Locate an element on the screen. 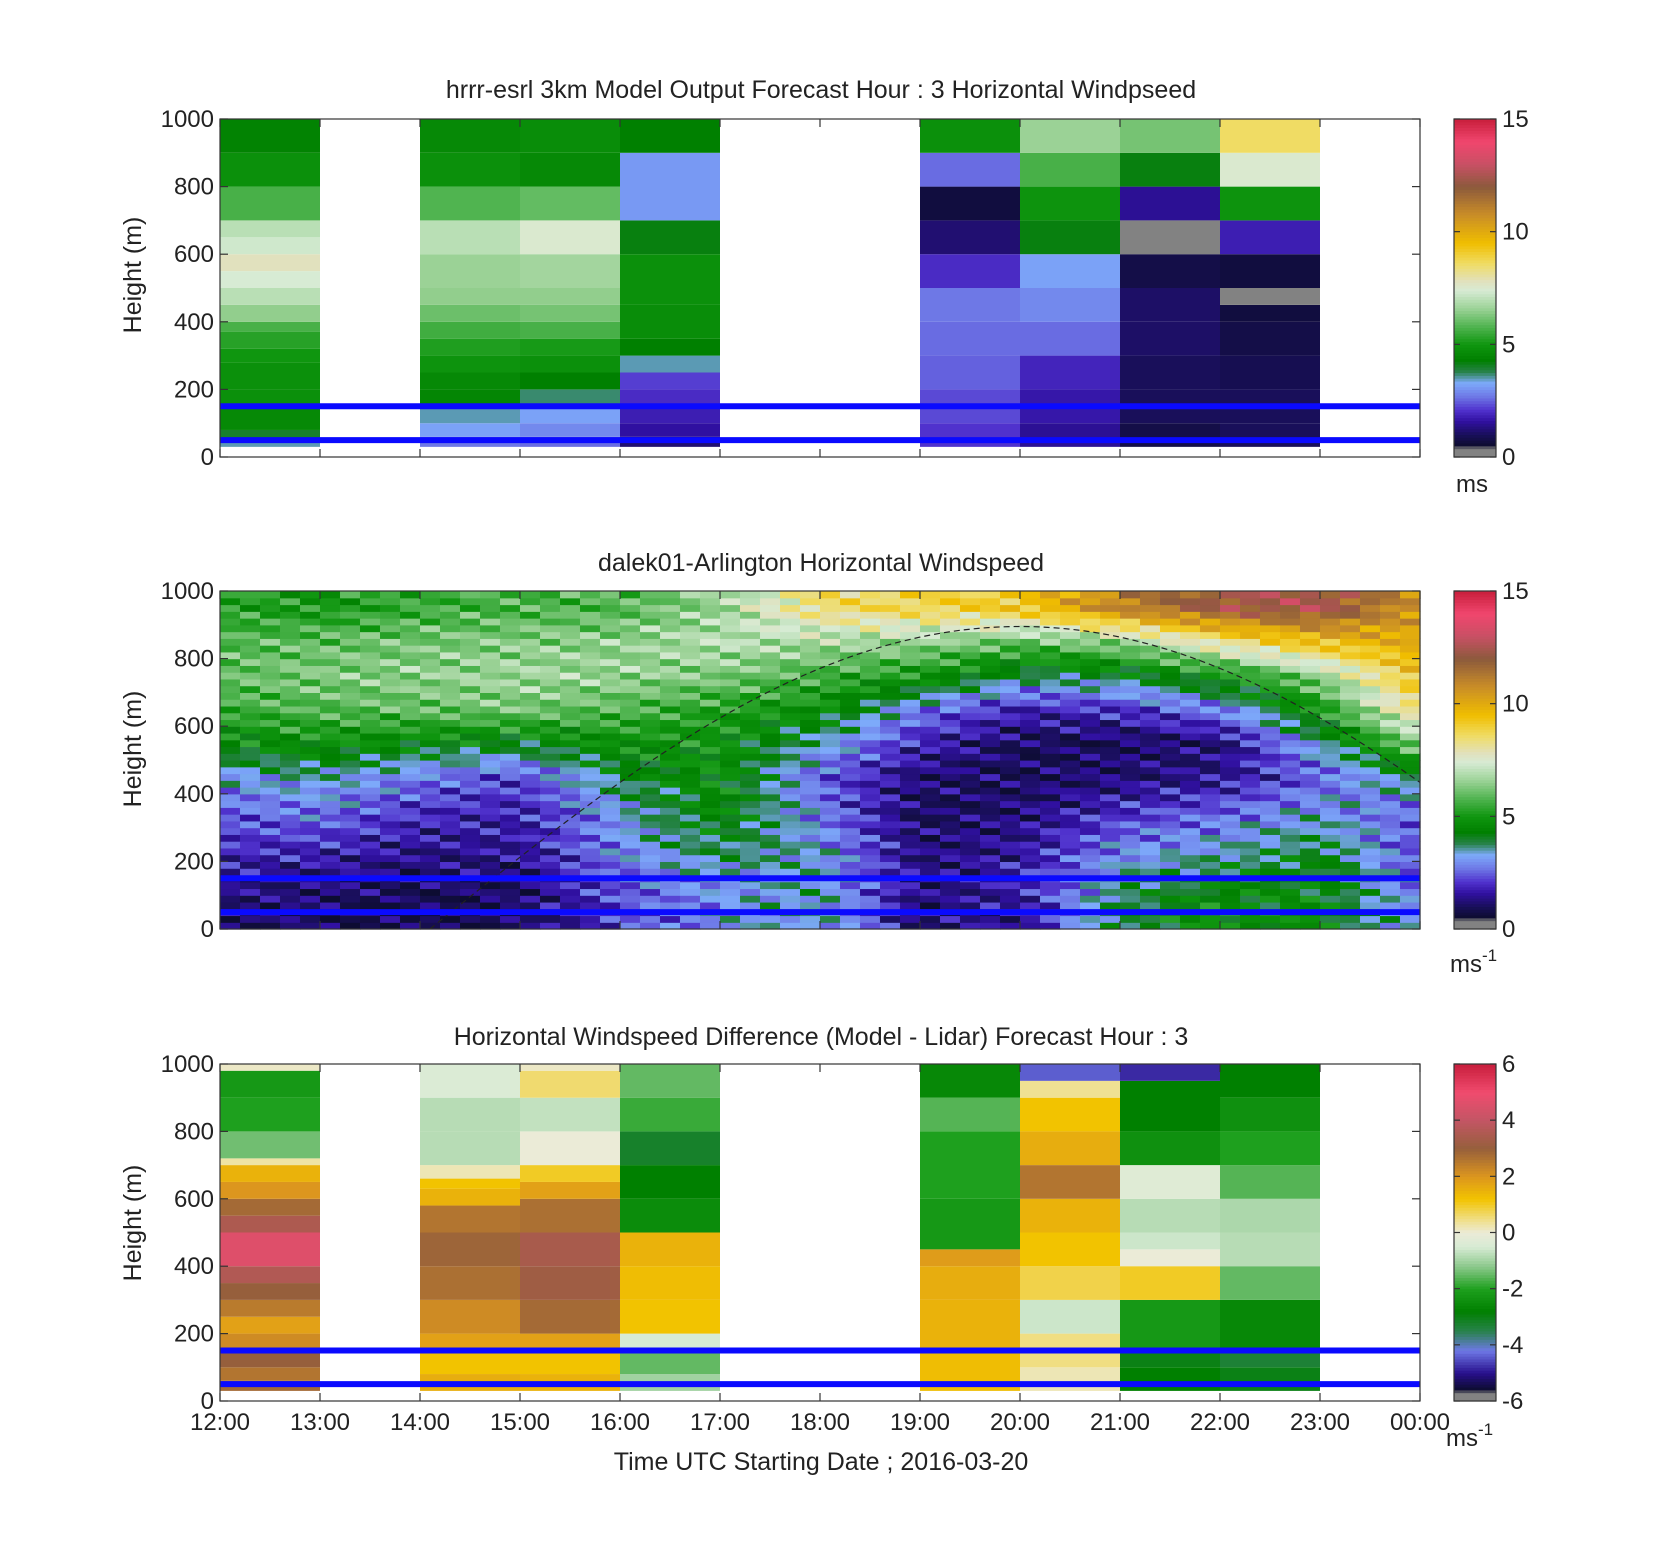 The image size is (1680, 1561). x-tick-label: 15:00 is located at coordinates (520, 1422).